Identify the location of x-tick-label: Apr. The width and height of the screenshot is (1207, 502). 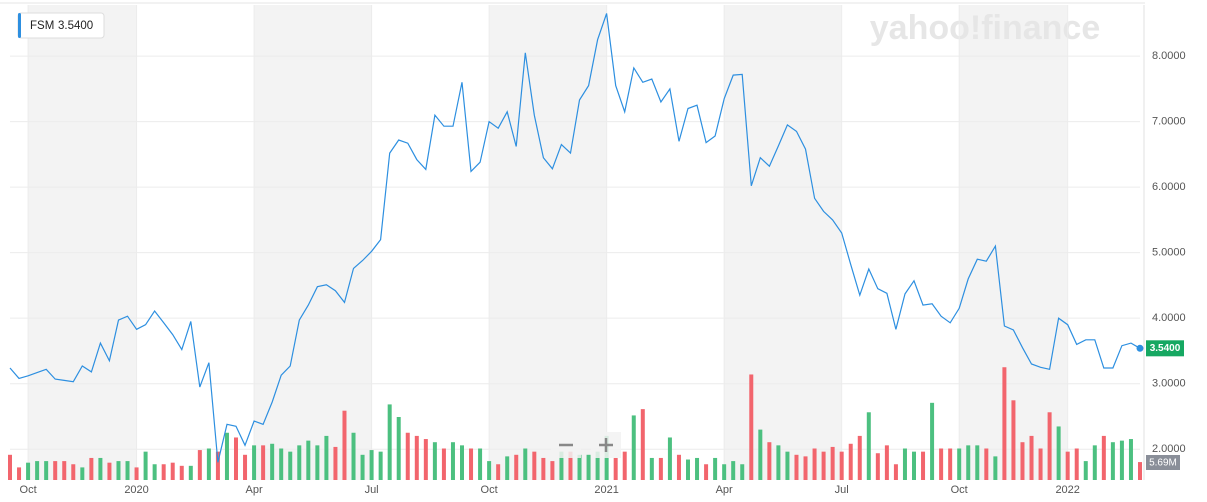
(724, 490).